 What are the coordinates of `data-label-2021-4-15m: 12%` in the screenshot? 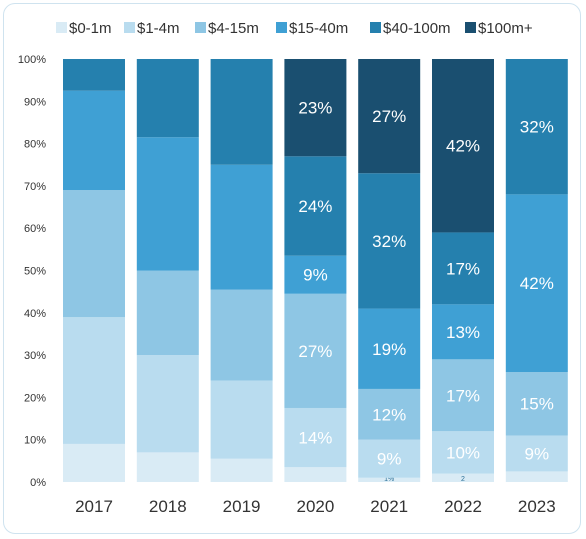 It's located at (389, 414).